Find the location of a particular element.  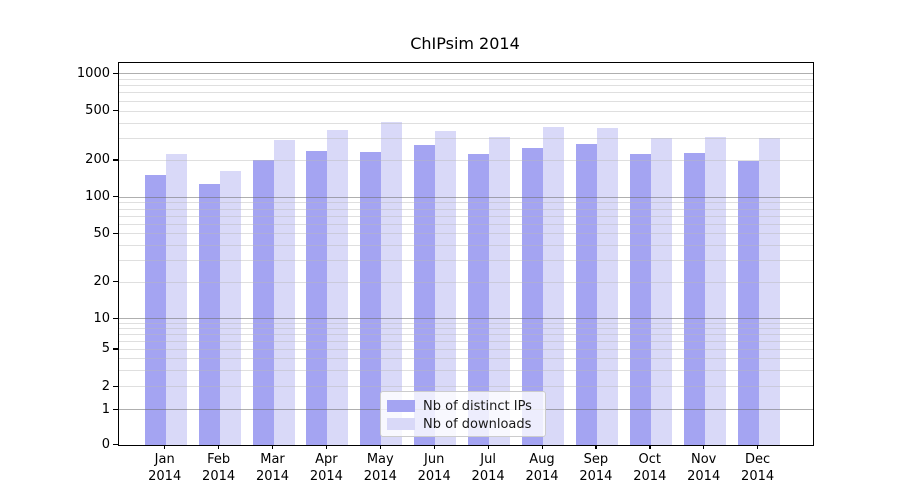

x-tick-mark-sep is located at coordinates (596, 446).